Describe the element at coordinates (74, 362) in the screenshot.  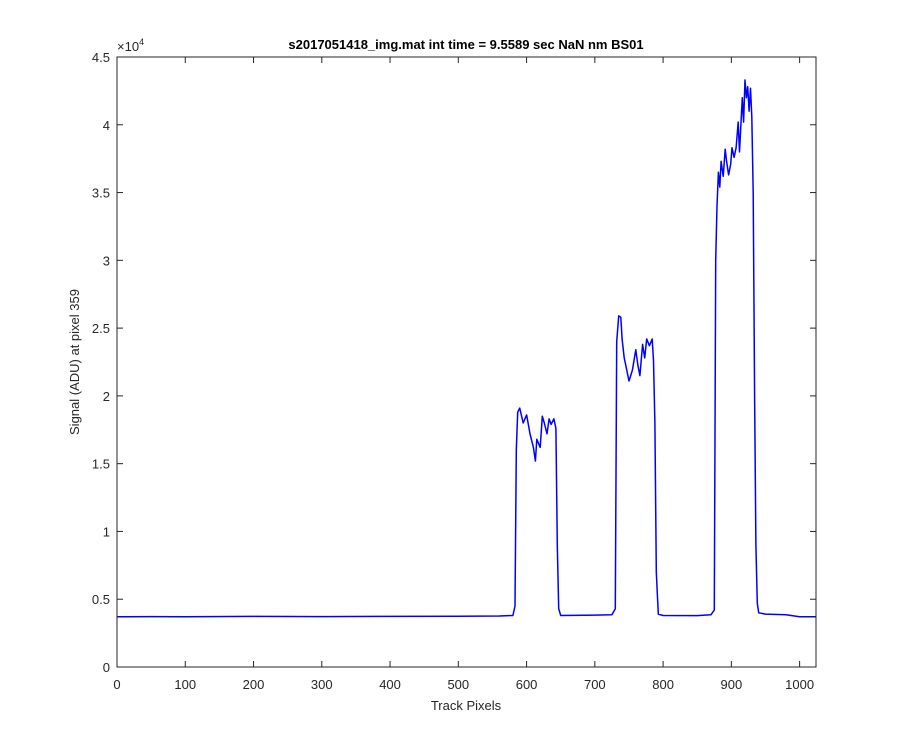
I see `y-axis-label: Signal (ADU) at pixel 359` at that location.